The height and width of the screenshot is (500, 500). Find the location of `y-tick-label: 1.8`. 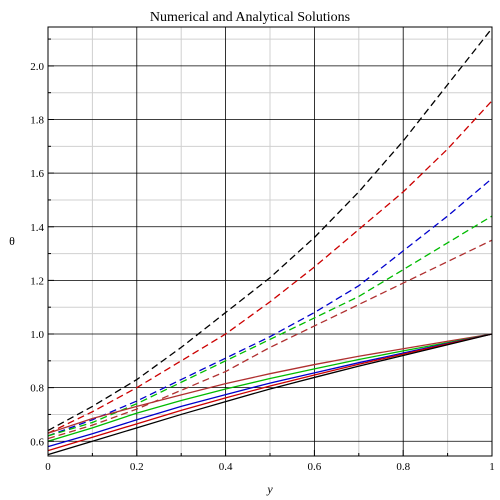

y-tick-label: 1.8 is located at coordinates (37, 121).